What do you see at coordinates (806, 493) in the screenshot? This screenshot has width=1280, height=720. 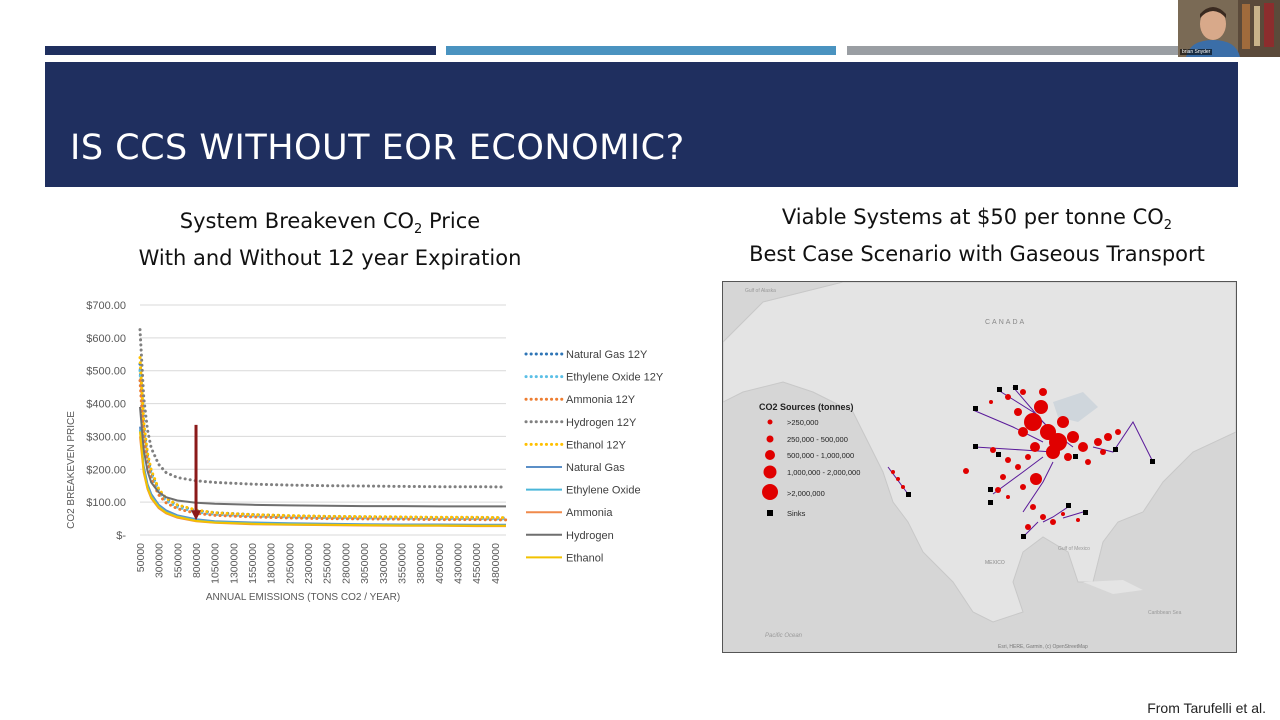 I see `legend-item-5: >2,000,000` at bounding box center [806, 493].